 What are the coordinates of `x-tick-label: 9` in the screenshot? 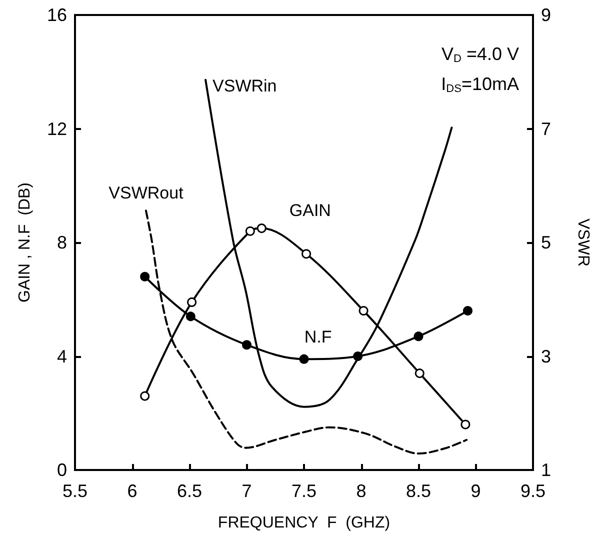 It's located at (475, 491).